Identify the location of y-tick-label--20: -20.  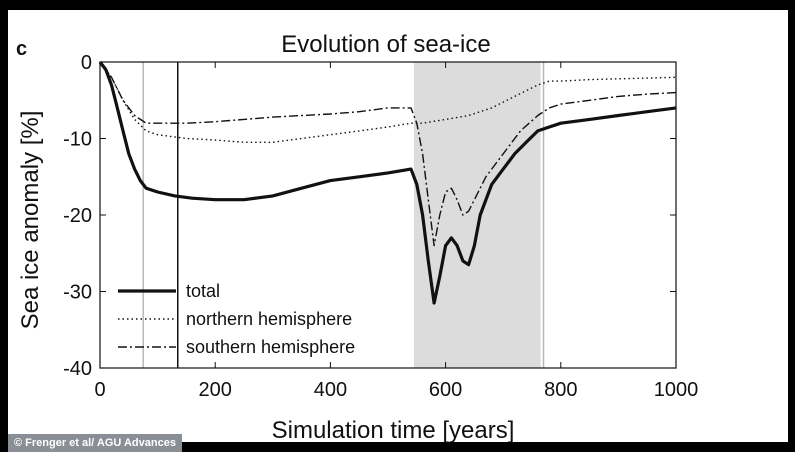
(77, 216).